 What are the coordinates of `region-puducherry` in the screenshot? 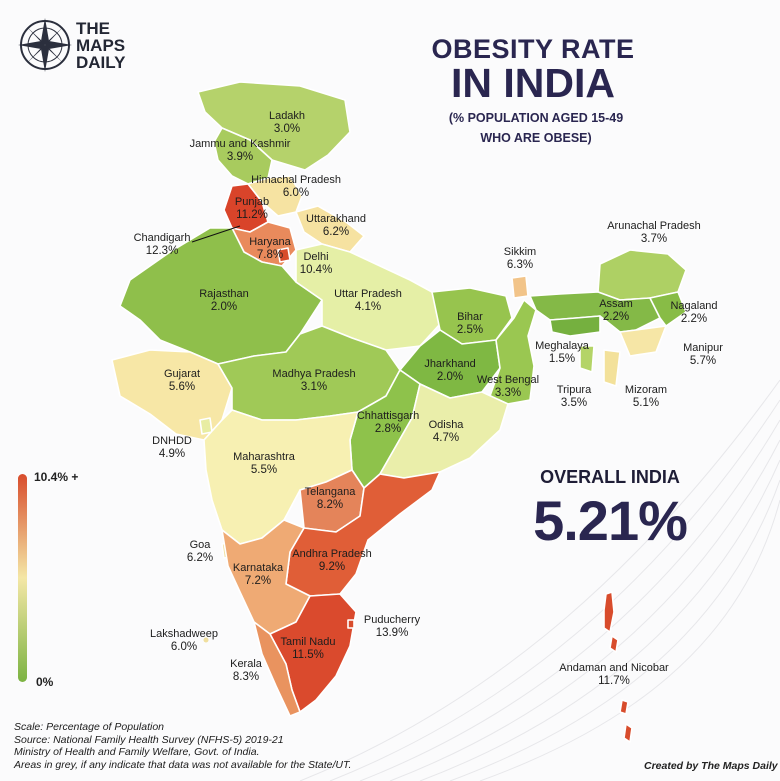 It's located at (351, 624).